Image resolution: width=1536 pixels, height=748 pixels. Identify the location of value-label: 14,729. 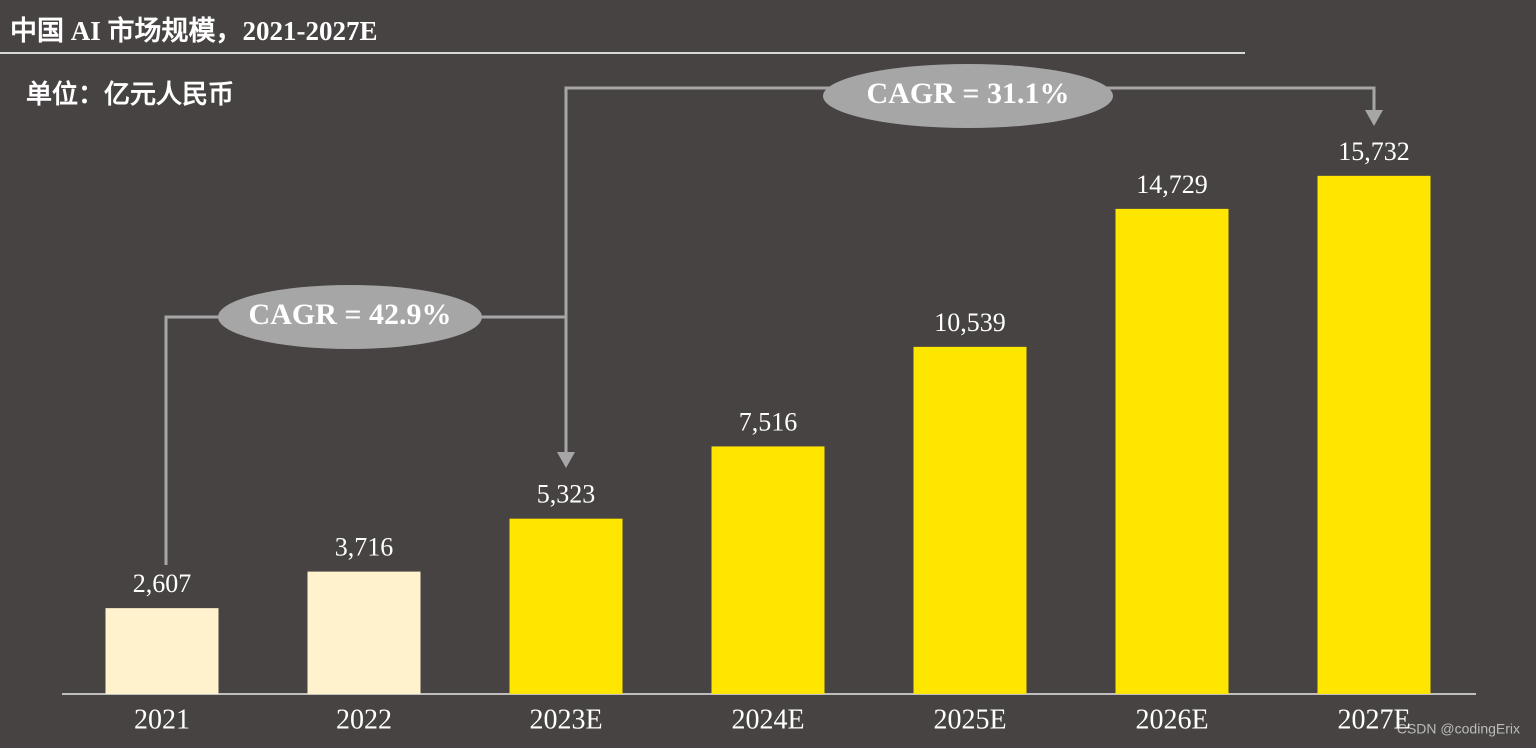
(1172, 184).